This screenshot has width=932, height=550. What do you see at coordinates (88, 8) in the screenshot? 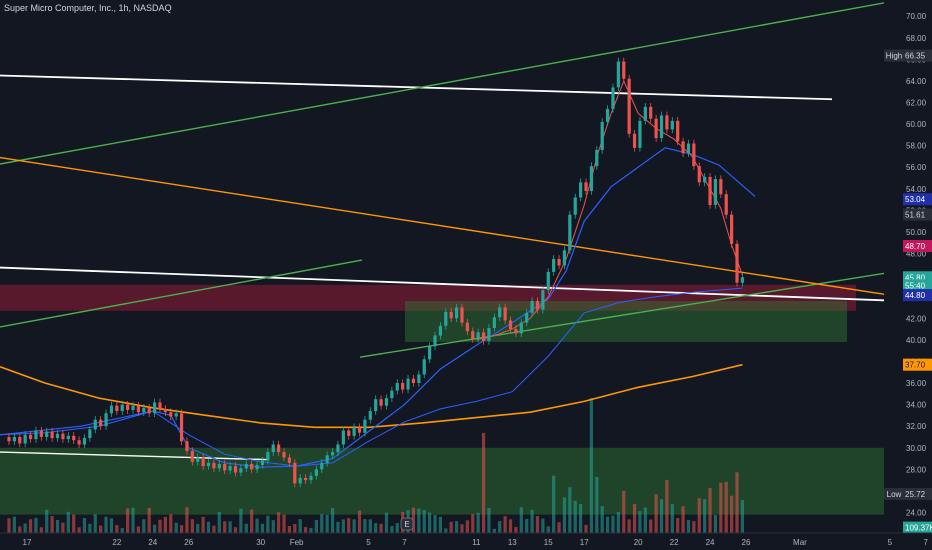
I see `chart-title: Super Micro Computer, Inc., 1h, NASDAQ` at bounding box center [88, 8].